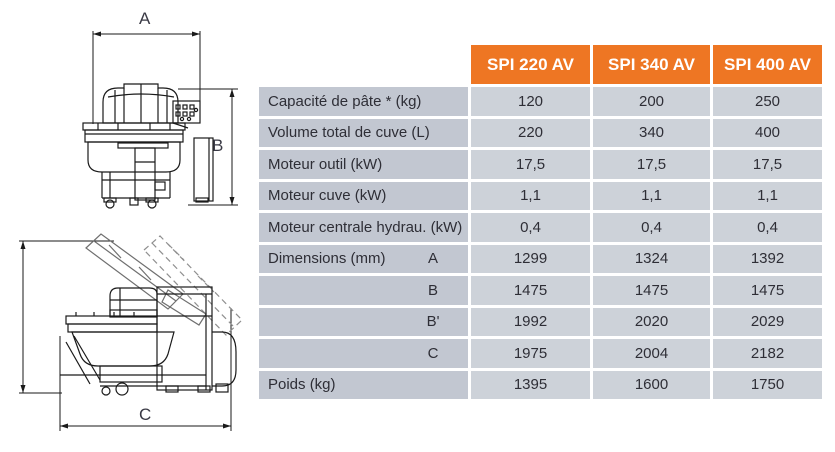 The width and height of the screenshot is (835, 452). What do you see at coordinates (651, 101) in the screenshot?
I see `spec-value: 200` at bounding box center [651, 101].